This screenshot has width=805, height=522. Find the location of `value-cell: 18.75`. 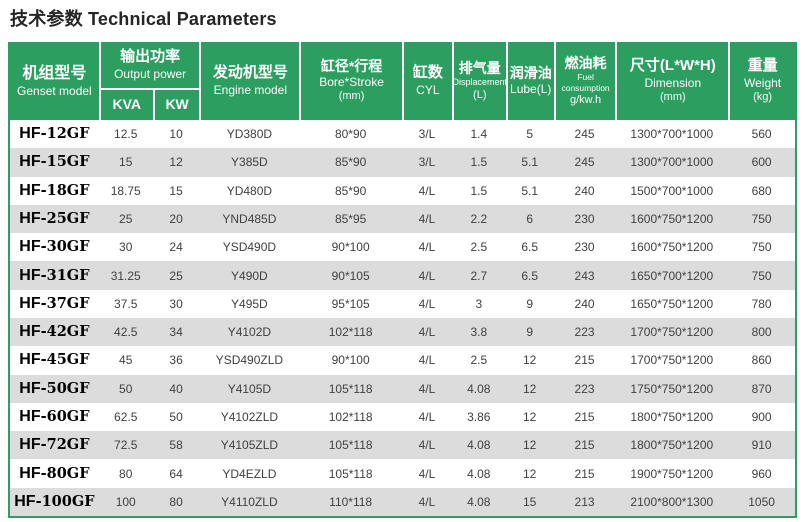

value-cell: 18.75 is located at coordinates (125, 190).